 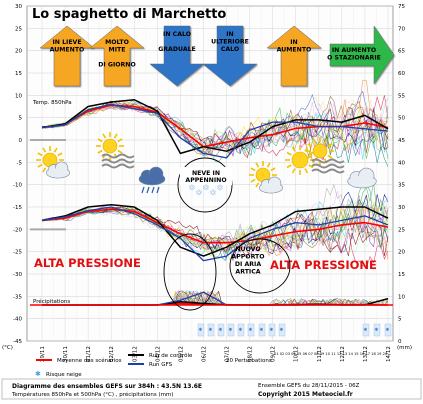 I want to click on arrow-label: AUMENTO, so click(x=294, y=50).